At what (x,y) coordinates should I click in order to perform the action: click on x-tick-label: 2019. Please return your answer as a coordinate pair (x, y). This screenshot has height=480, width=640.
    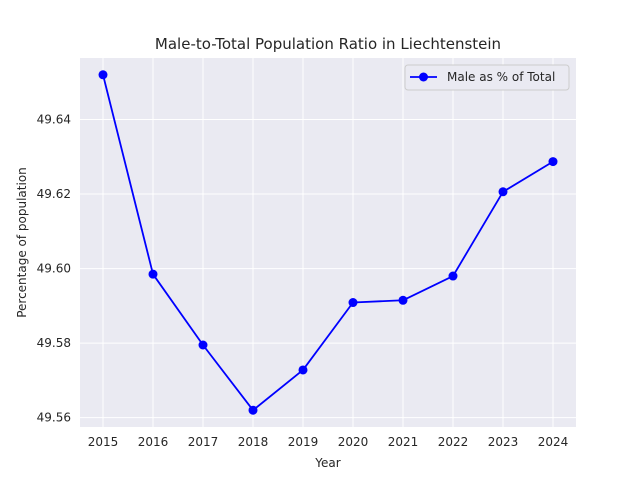
    Looking at the image, I should click on (303, 442).